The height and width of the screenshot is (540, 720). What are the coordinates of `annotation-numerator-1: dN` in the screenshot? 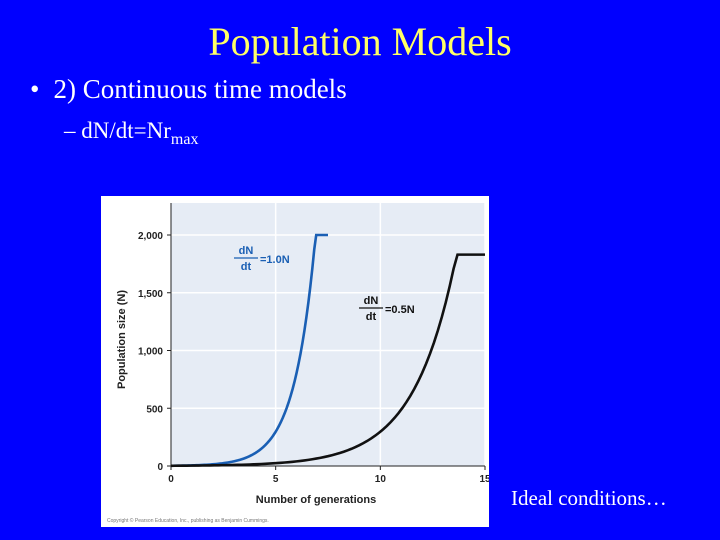 It's located at (246, 251).